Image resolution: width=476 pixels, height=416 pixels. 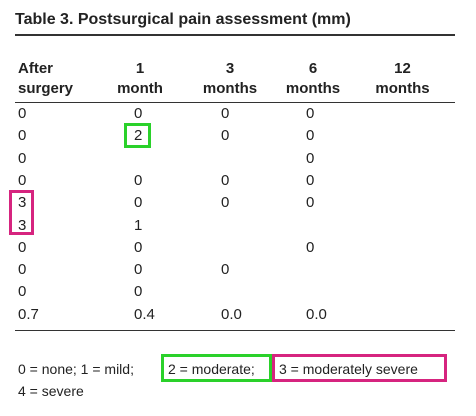 I want to click on table-cell: 2, so click(x=138, y=136).